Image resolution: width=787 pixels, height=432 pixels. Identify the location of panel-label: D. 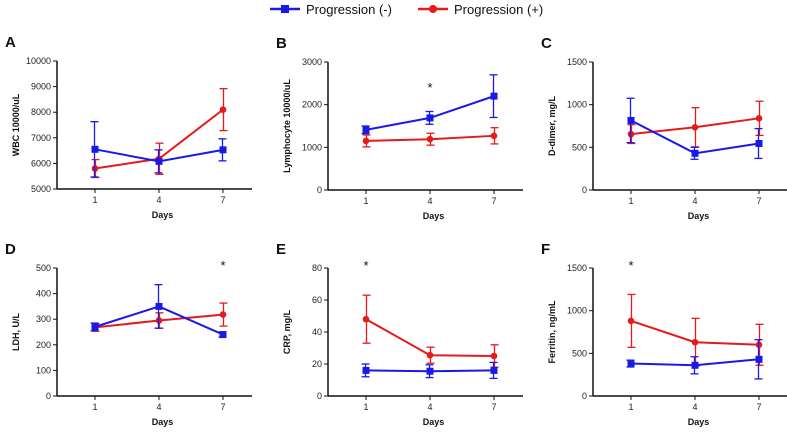
(10, 249).